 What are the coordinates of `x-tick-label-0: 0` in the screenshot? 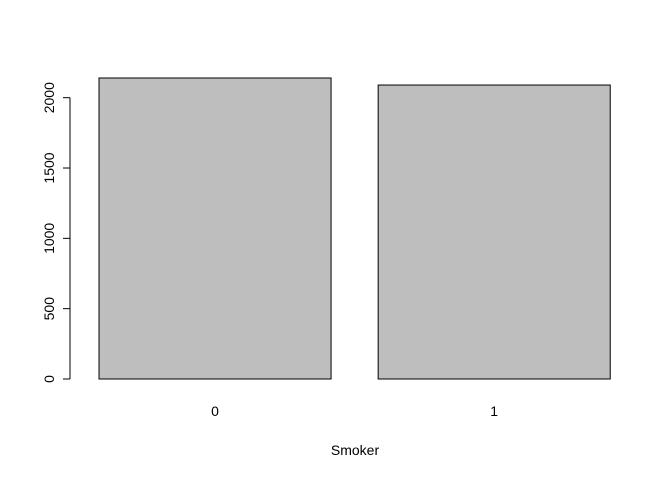 It's located at (215, 411).